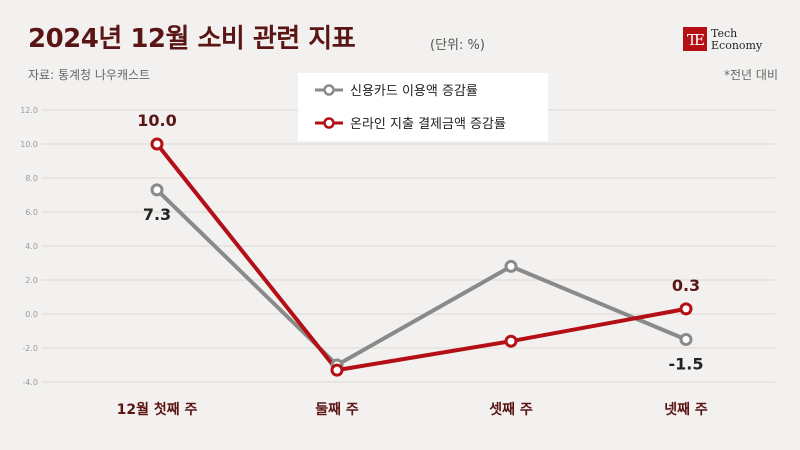 This screenshot has height=450, width=800. What do you see at coordinates (31, 314) in the screenshot?
I see `y-tick-label: 0.0` at bounding box center [31, 314].